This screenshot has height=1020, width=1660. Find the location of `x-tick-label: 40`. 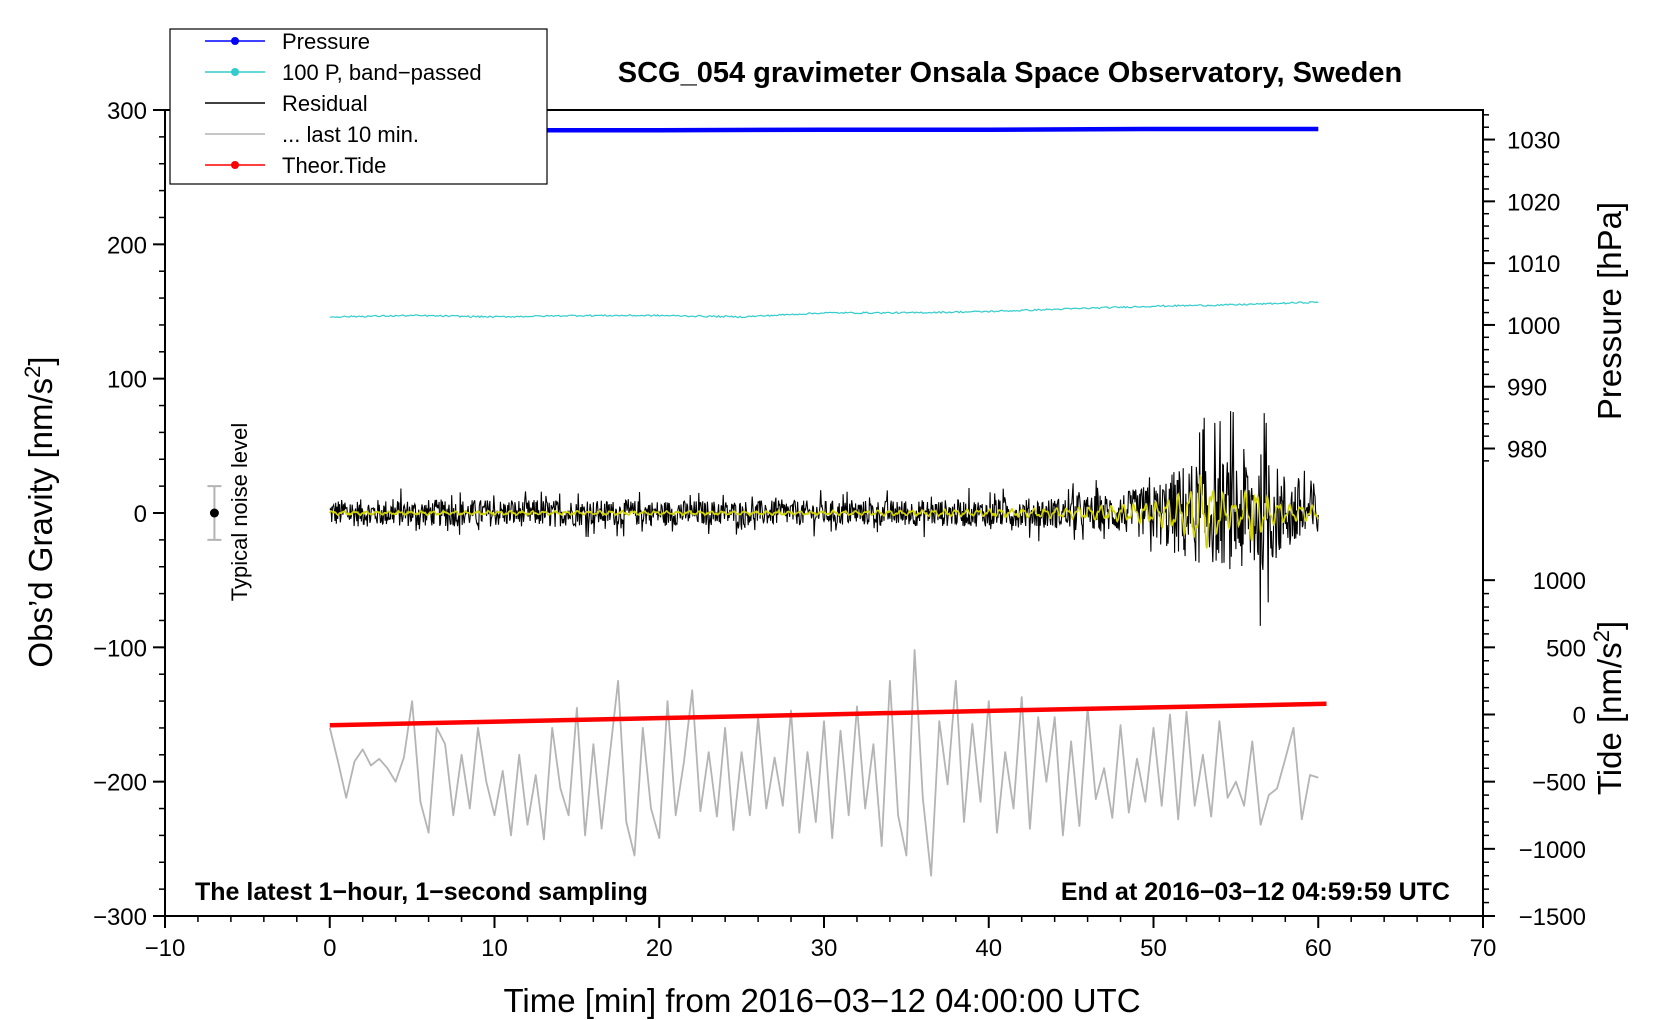

x-tick-label: 40 is located at coordinates (988, 948).